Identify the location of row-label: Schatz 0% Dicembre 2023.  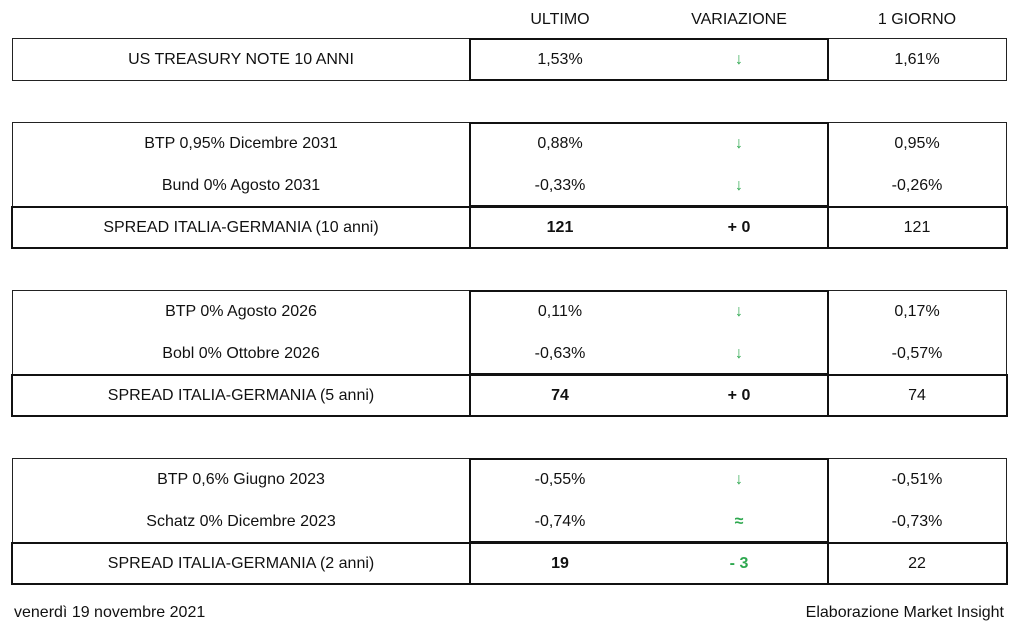
(241, 521).